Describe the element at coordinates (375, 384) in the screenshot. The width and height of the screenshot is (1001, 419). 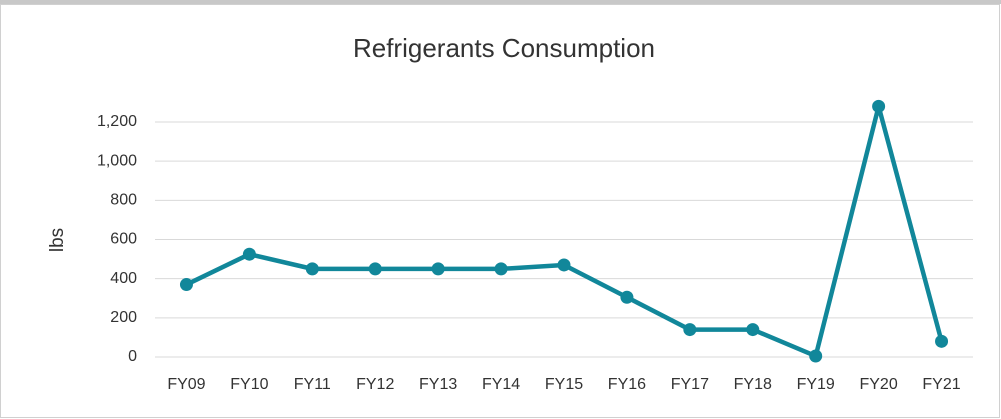
I see `x-tick-label: FY12` at that location.